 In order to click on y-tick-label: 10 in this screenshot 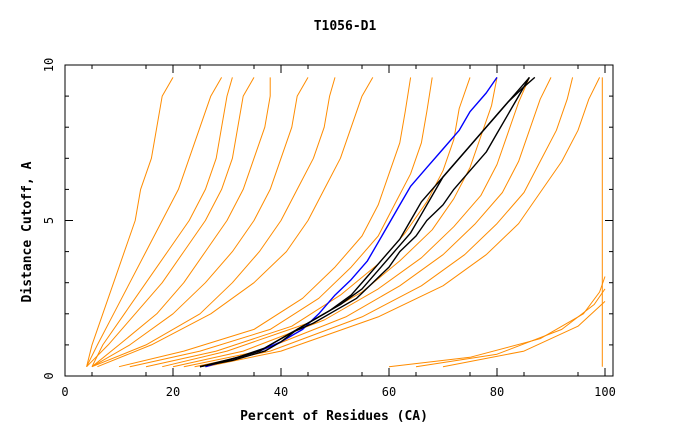, I will do `click(49, 65)`.